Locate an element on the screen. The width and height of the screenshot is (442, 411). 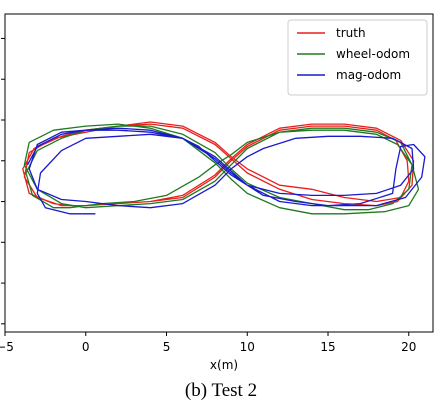
legend-label-mag-odom: mag-odom is located at coordinates (368, 75).